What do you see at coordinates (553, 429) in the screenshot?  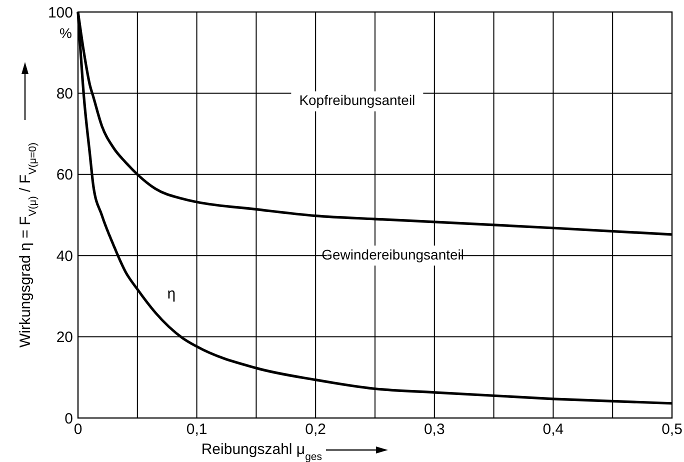 I see `x-tick-label: 0,4` at bounding box center [553, 429].